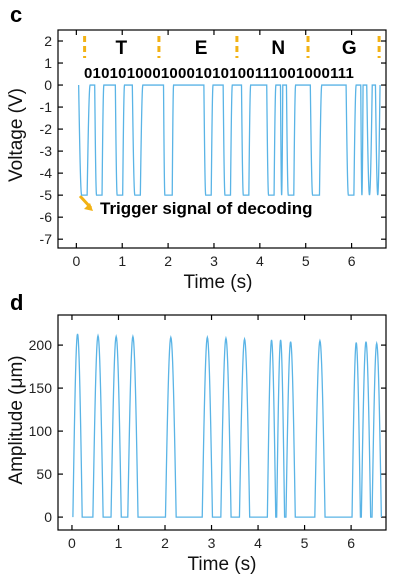 This screenshot has height=578, width=400. Describe the element at coordinates (349, 48) in the screenshot. I see `decoded-letter: G` at that location.